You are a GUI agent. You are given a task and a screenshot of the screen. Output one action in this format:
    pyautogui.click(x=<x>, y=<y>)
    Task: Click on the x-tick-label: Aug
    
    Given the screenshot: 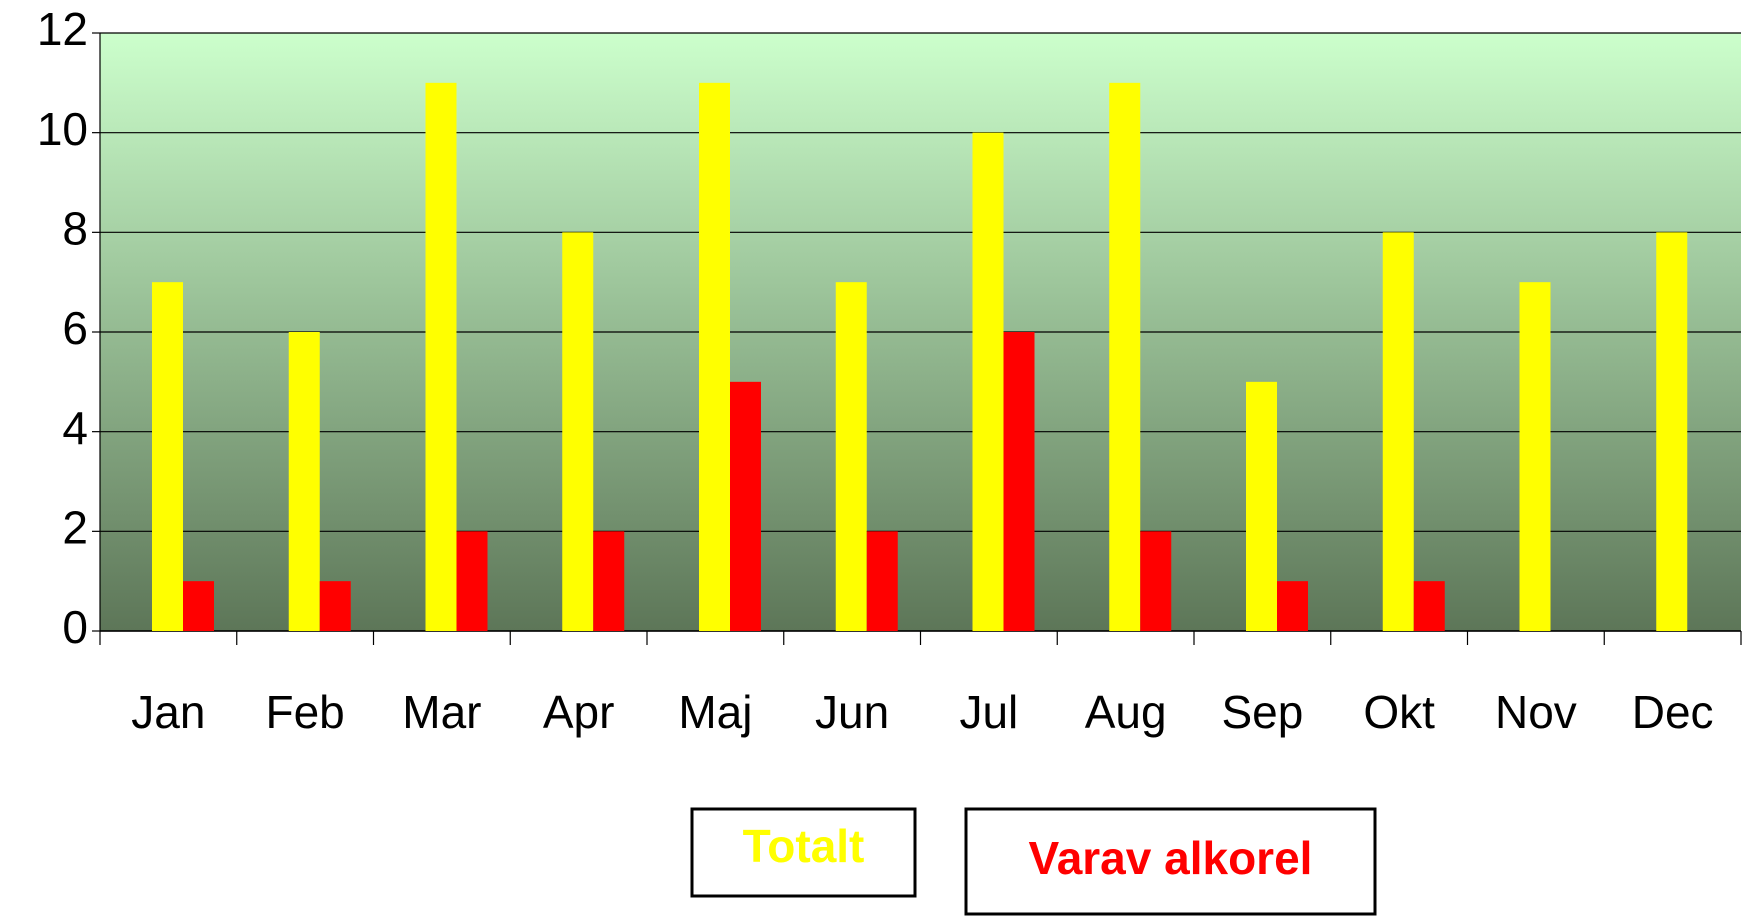 What is the action you would take?
    pyautogui.click(x=1126, y=712)
    